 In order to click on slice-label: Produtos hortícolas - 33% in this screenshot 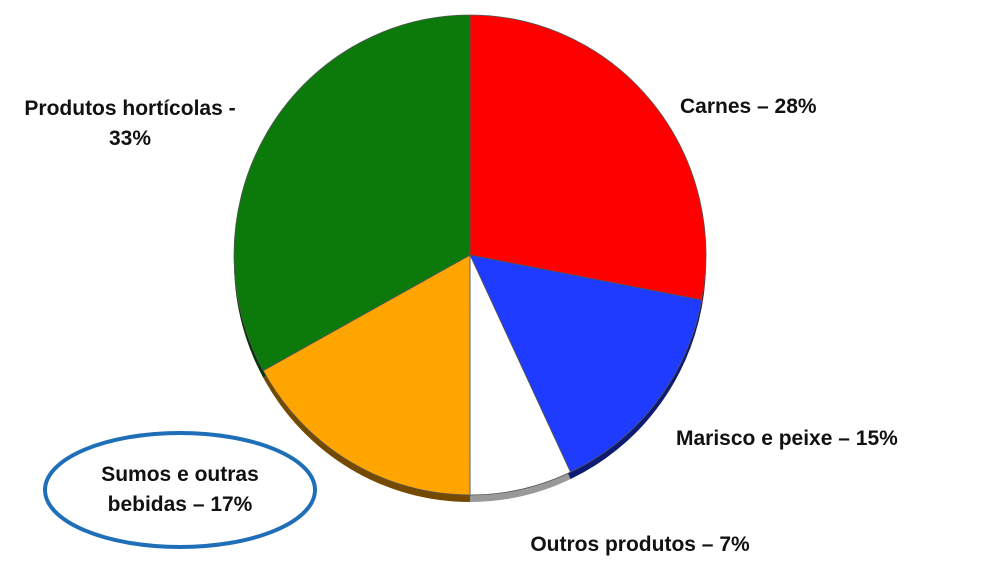, I will do `click(130, 123)`.